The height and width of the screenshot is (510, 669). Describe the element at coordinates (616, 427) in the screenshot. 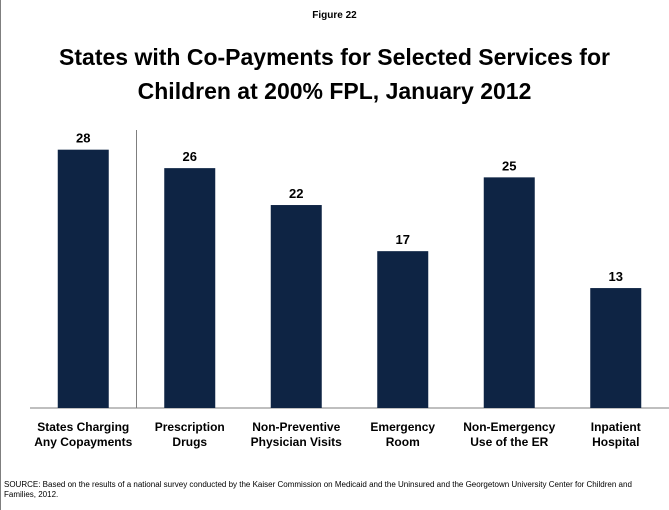

I see `x-tick-label-6-line-1: Inpatient` at that location.